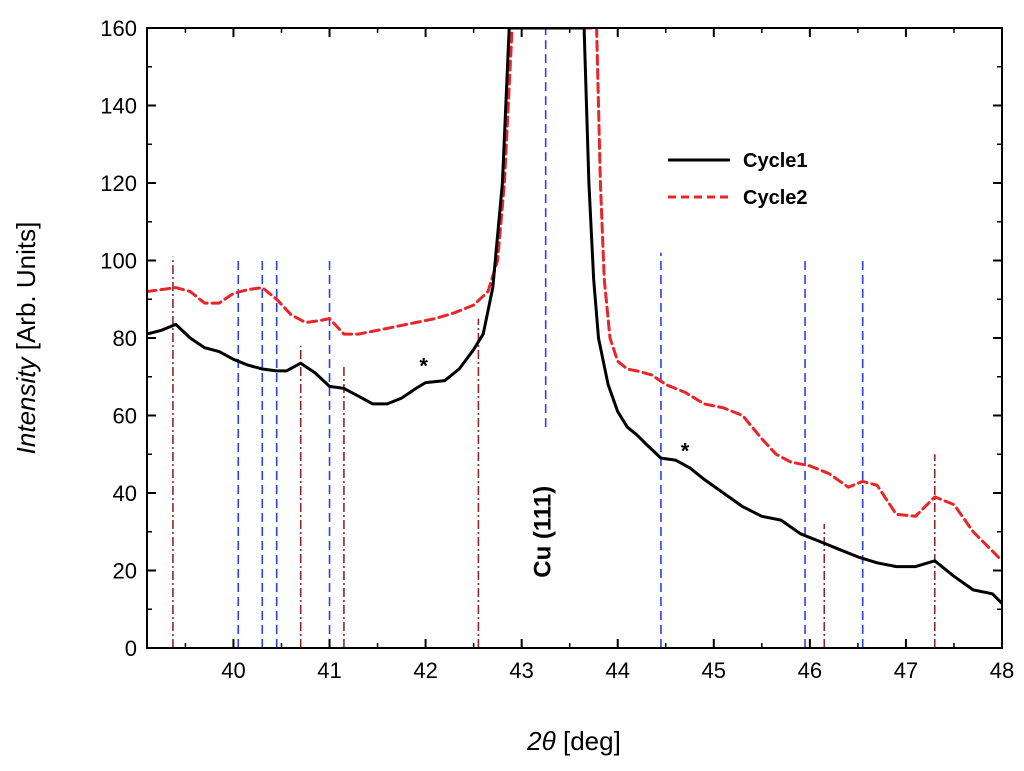 The width and height of the screenshot is (1024, 771). I want to click on x-tick-label-44: 44, so click(617, 670).